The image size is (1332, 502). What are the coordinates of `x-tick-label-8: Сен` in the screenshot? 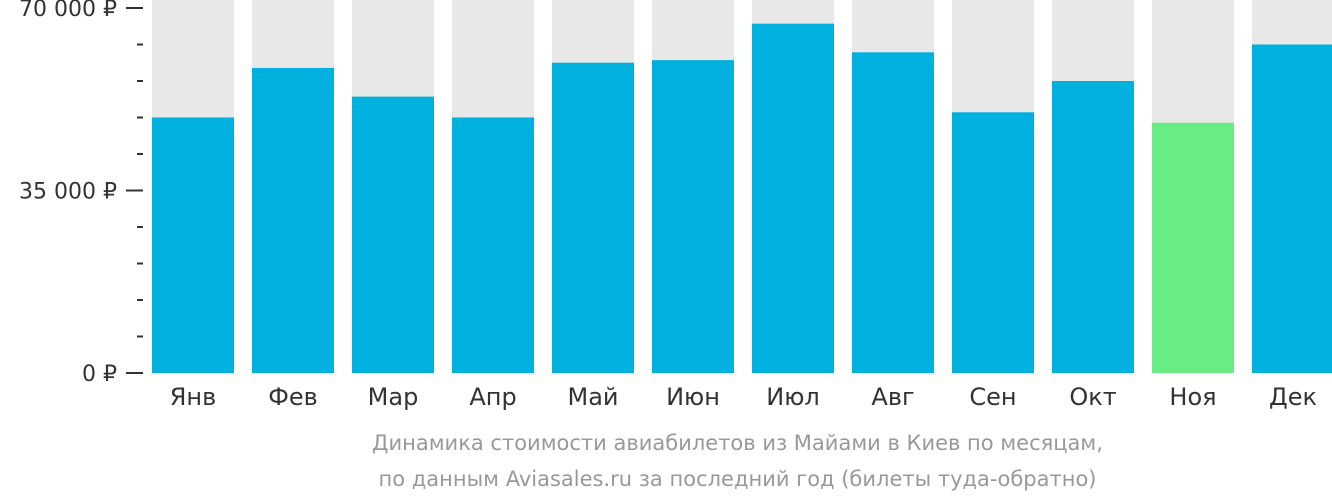 It's located at (992, 397).